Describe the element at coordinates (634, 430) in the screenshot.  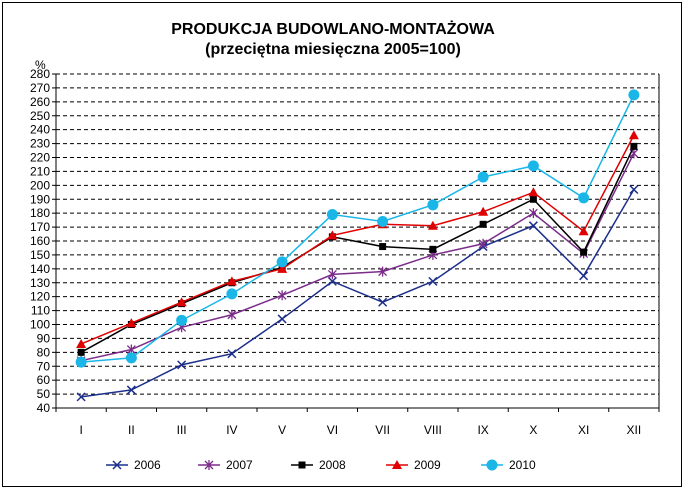
I see `x-tick-label: XII` at that location.